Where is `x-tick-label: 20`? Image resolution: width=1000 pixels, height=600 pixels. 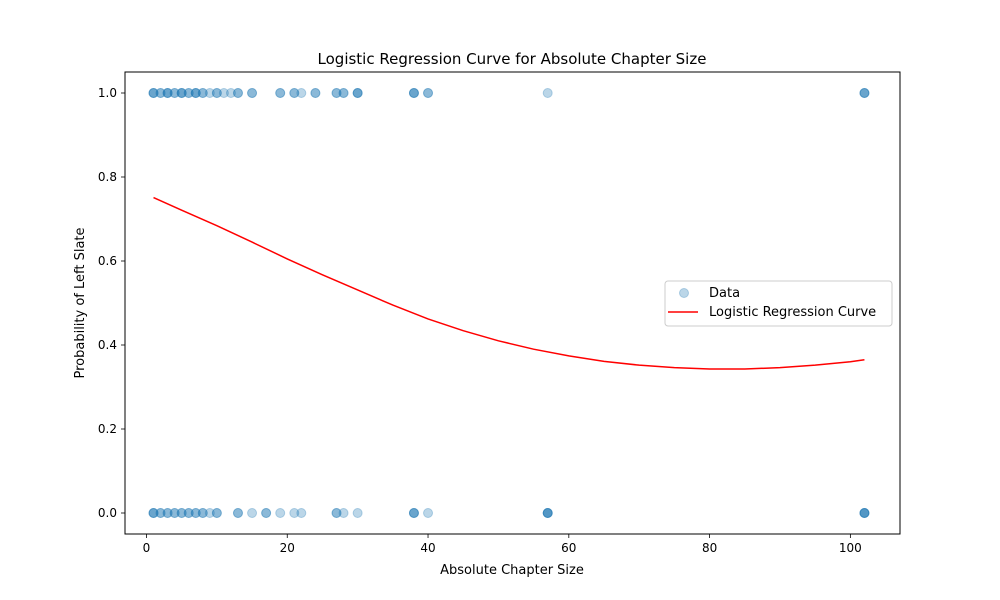 x-tick-label: 20 is located at coordinates (287, 548).